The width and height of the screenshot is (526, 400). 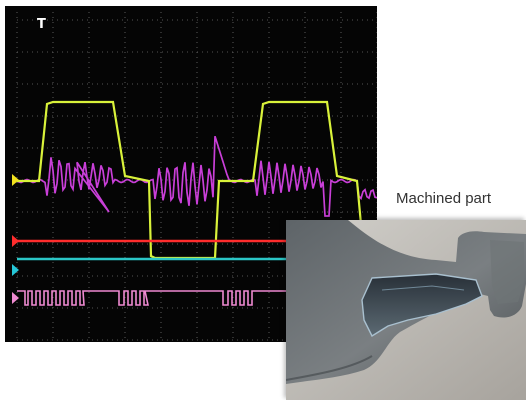 What do you see at coordinates (41, 24) in the screenshot?
I see `trigger-marker: T` at bounding box center [41, 24].